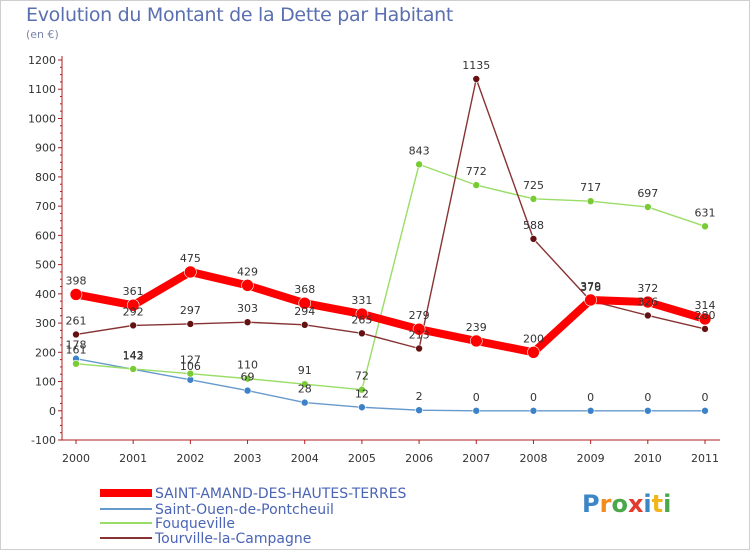  I want to click on y-tick-label: 600, so click(45, 235).